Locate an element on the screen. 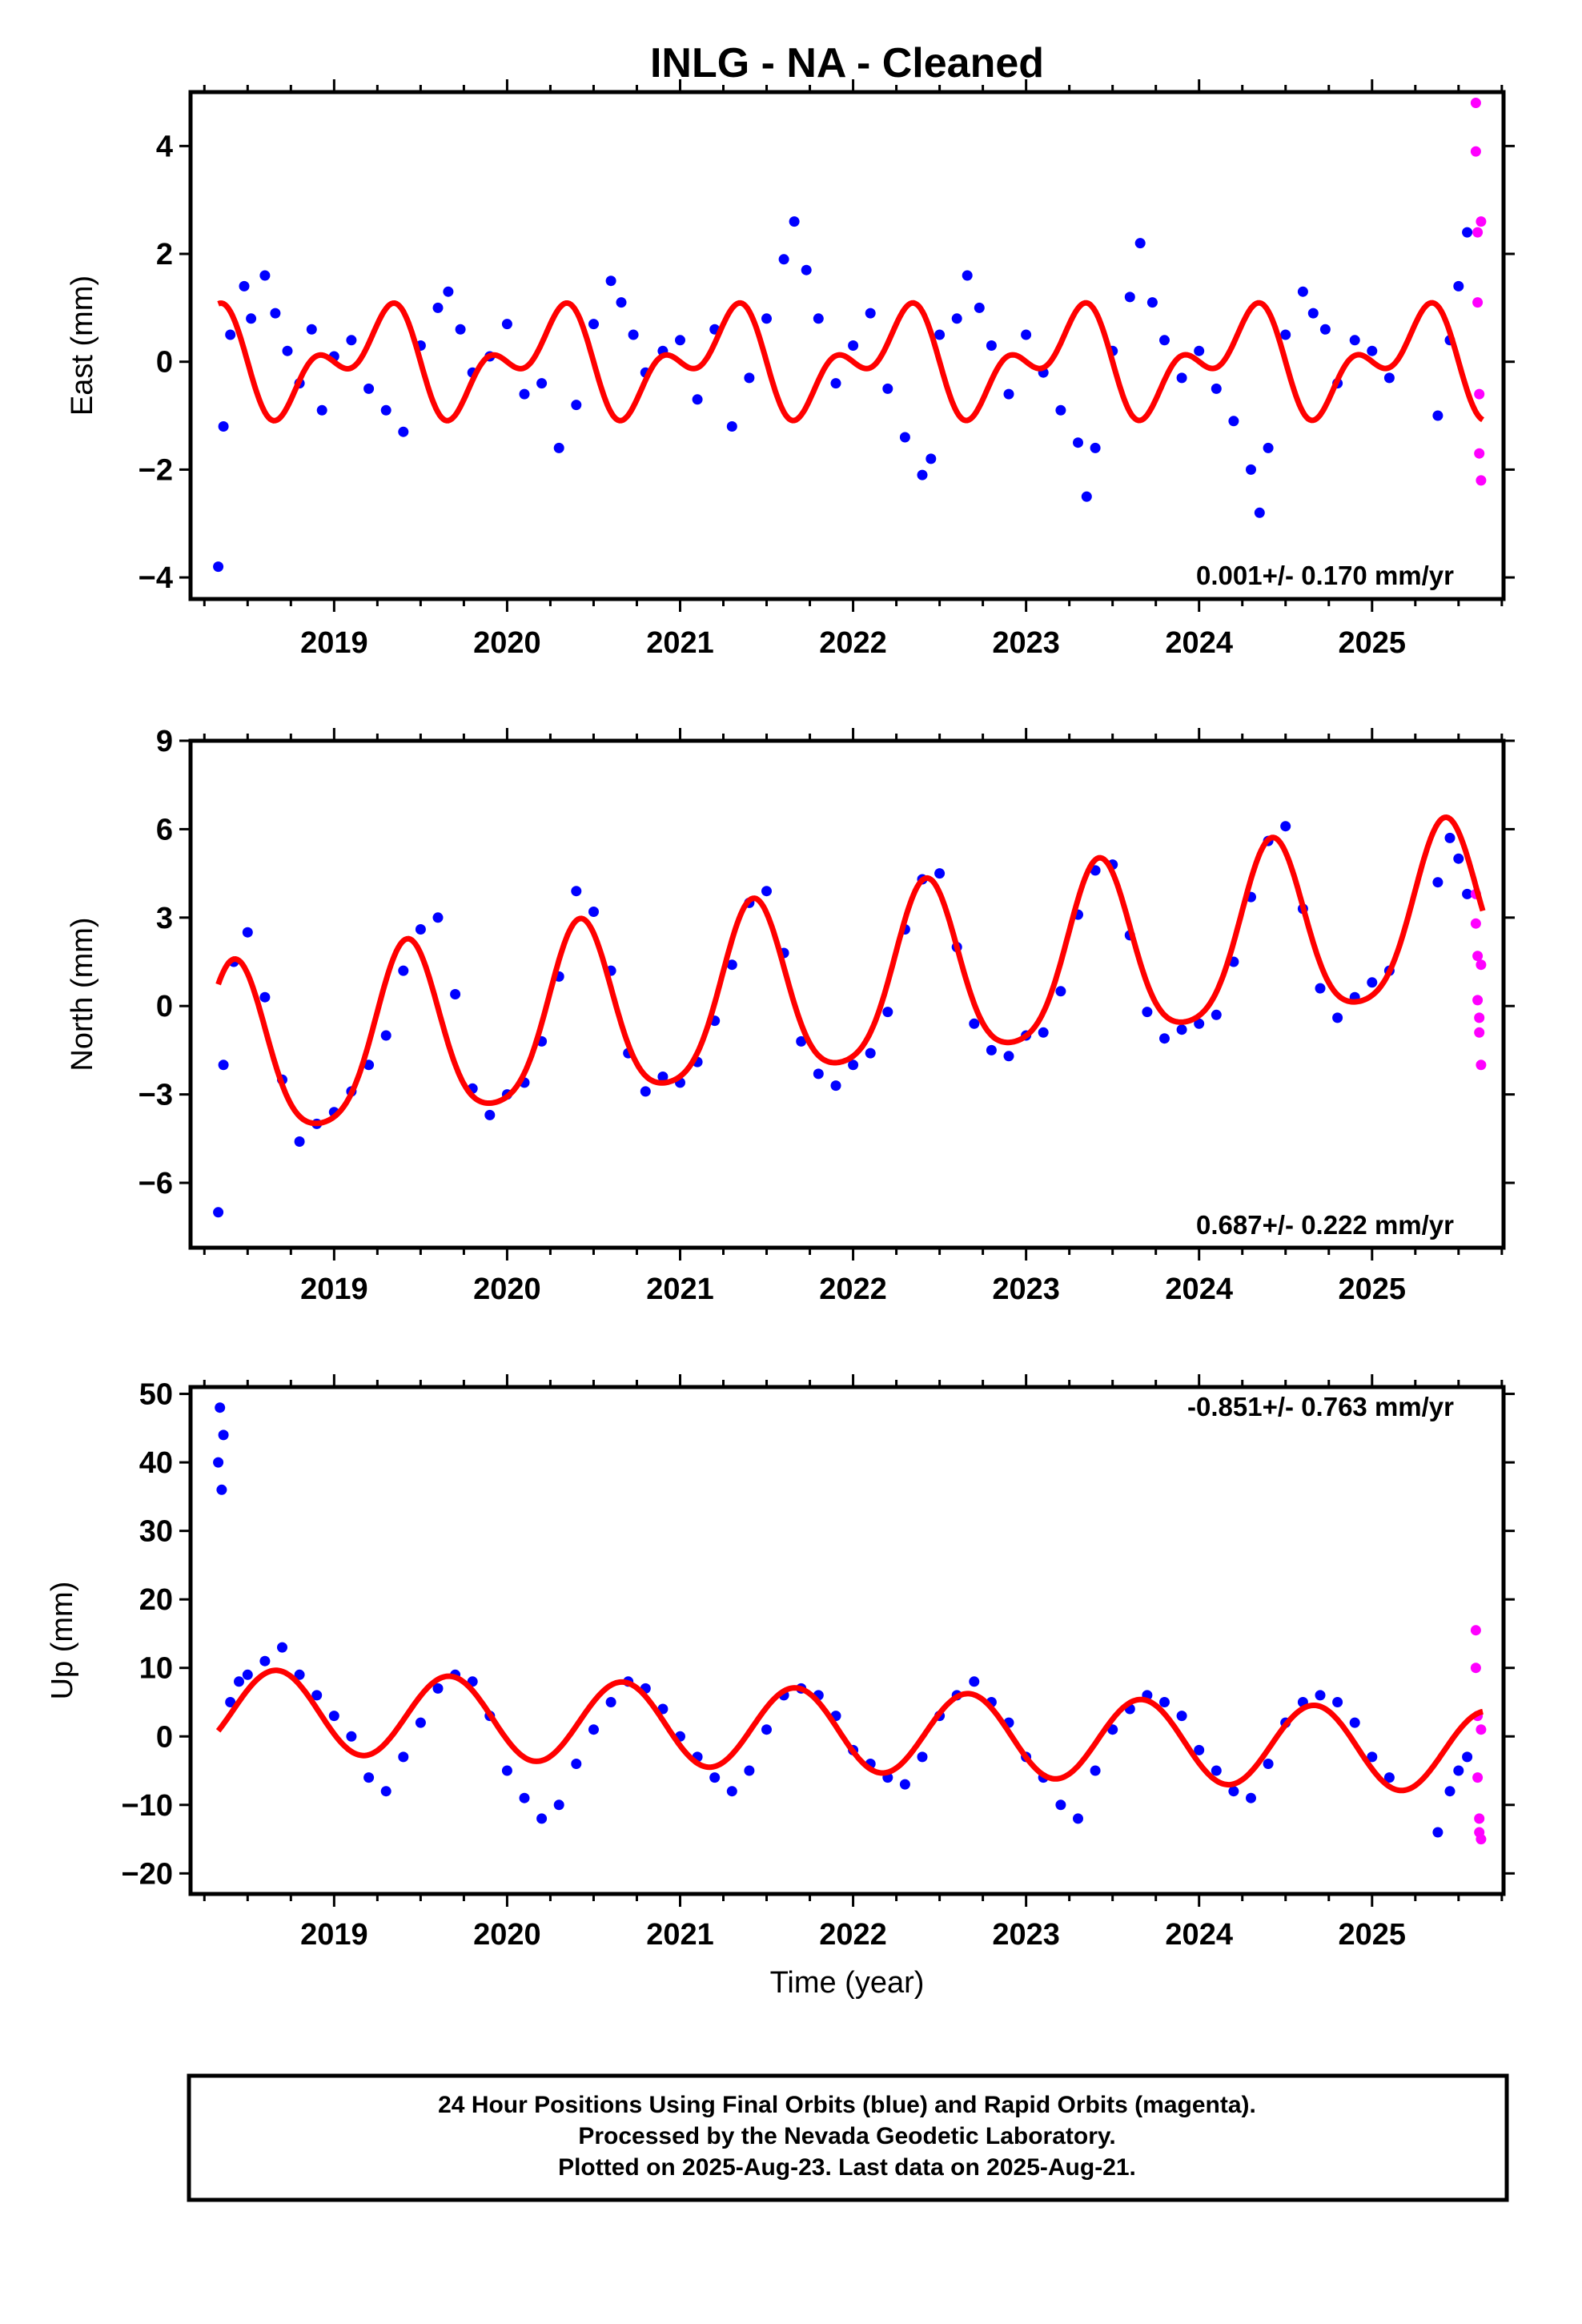 The height and width of the screenshot is (2324, 1582). y-axis-label: Up (mm) is located at coordinates (62, 1641).